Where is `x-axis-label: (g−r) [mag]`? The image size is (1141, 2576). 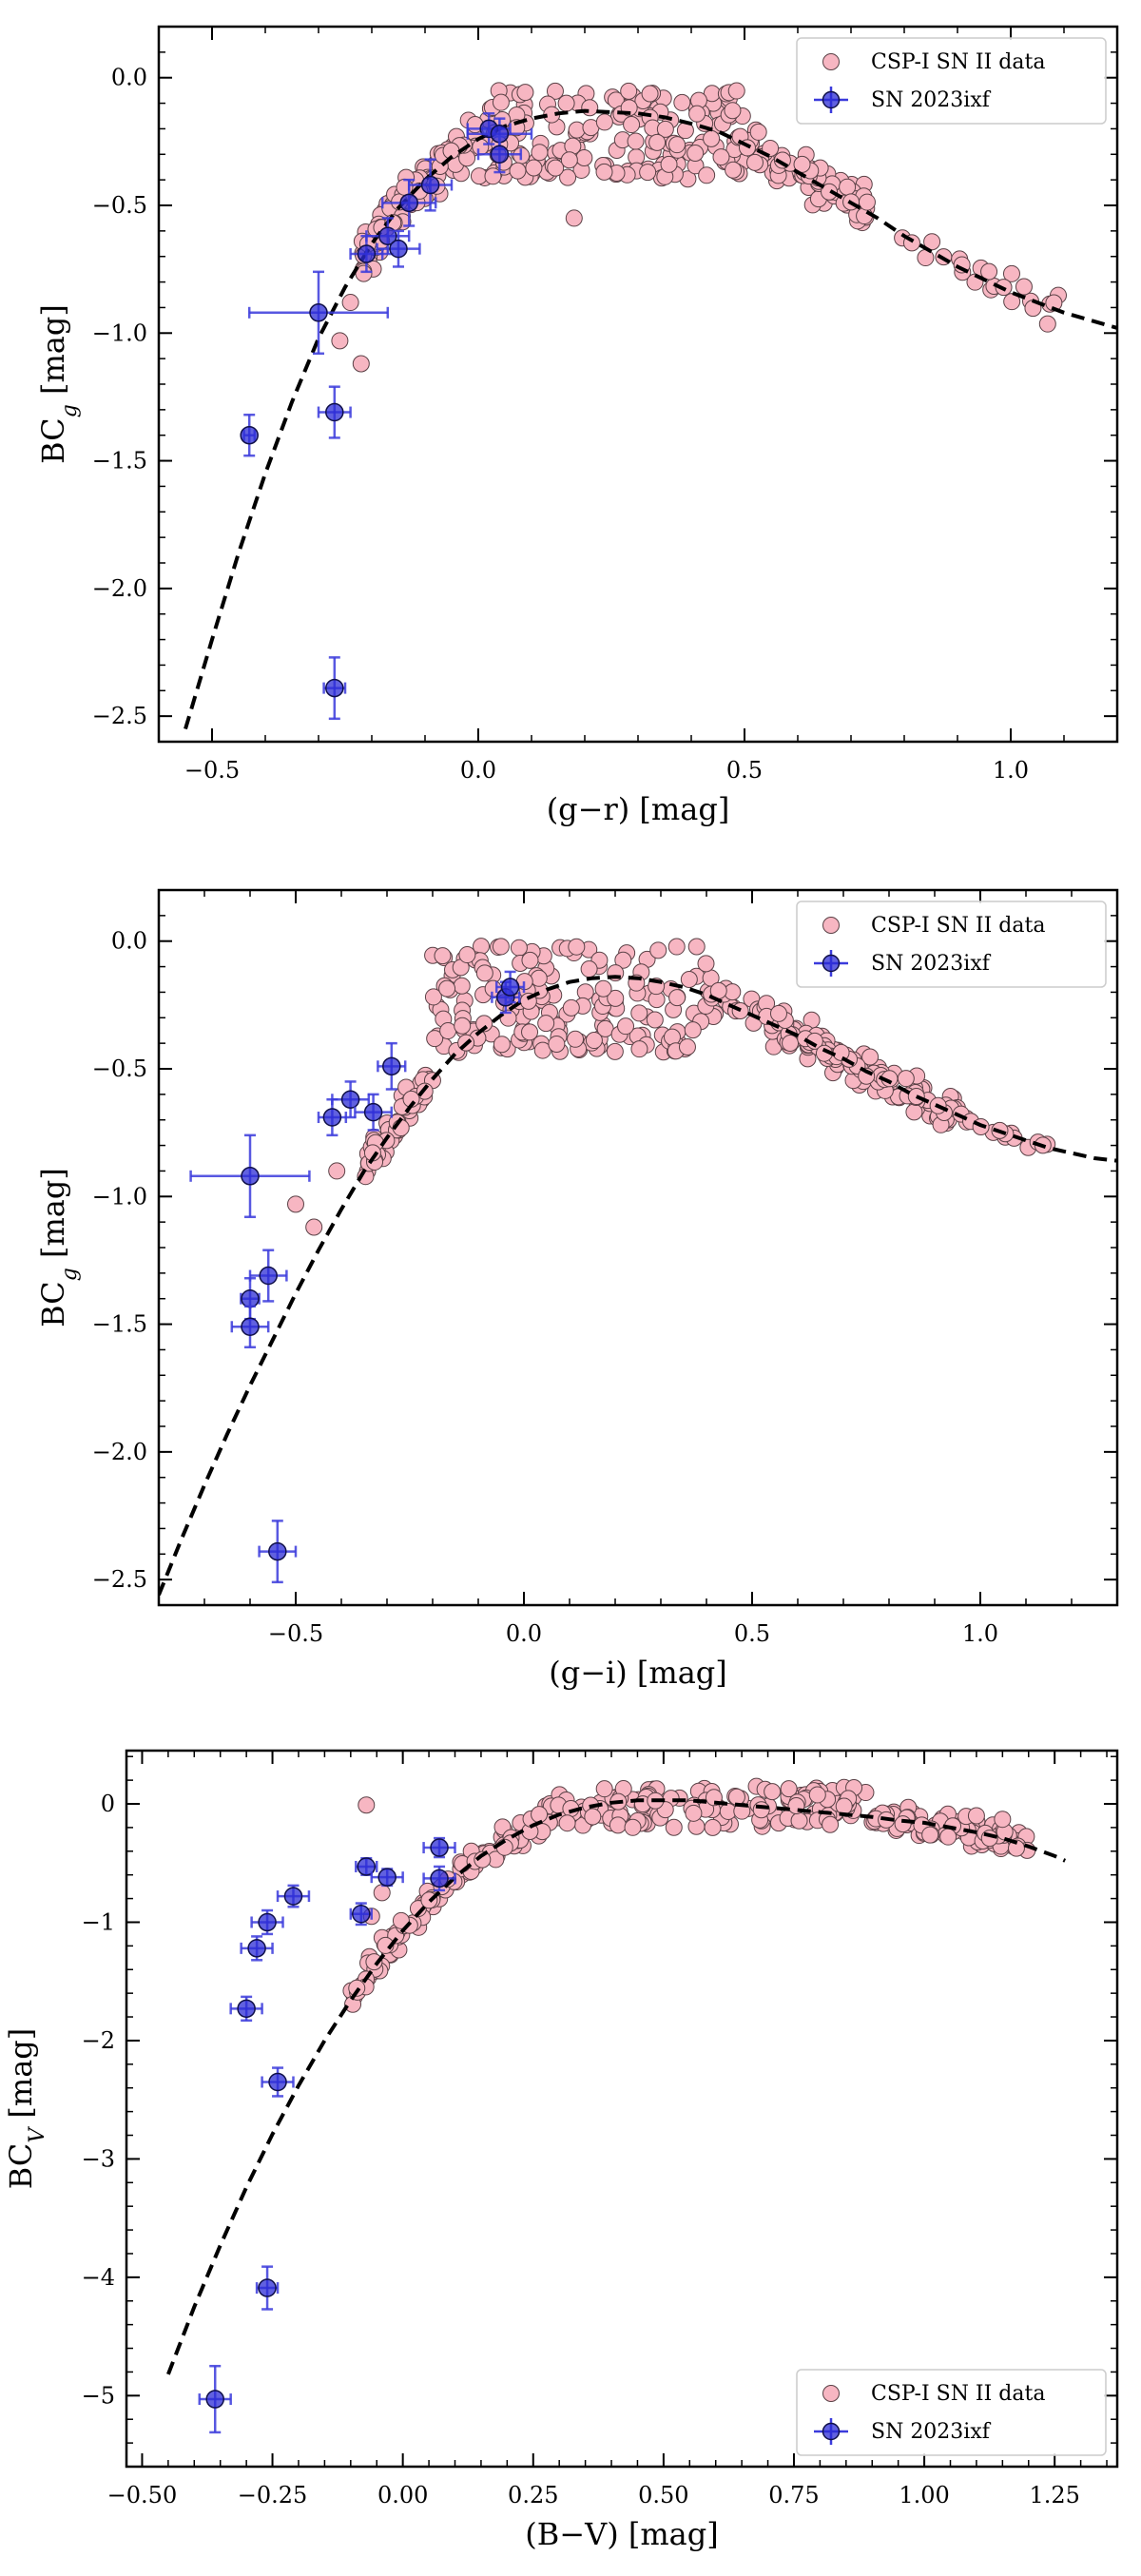
x-axis-label: (g−r) [mag] is located at coordinates (638, 809).